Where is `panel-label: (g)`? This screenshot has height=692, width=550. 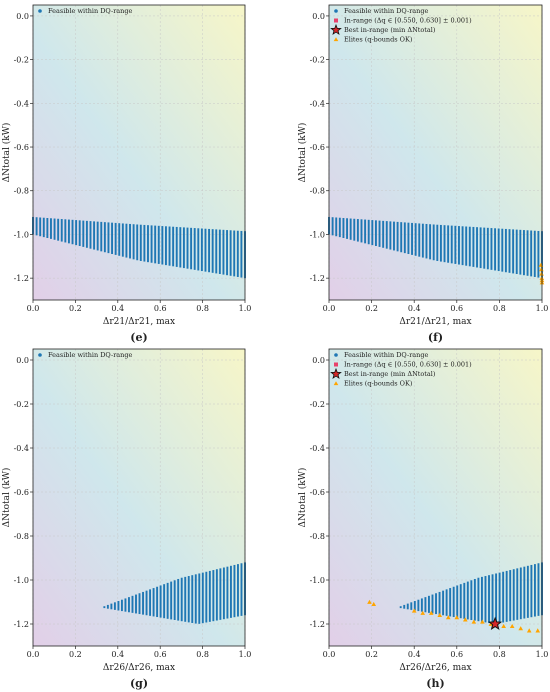 panel-label: (g) is located at coordinates (139, 683).